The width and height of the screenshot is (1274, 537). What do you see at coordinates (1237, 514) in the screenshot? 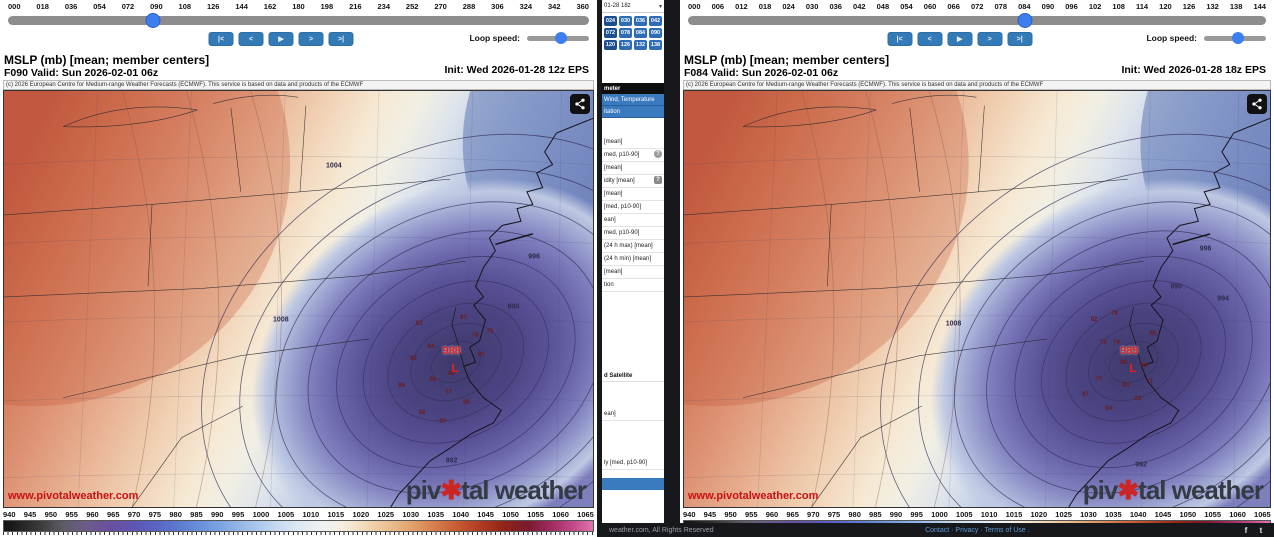
I see `colorbar-tick-label: 1060` at bounding box center [1237, 514].